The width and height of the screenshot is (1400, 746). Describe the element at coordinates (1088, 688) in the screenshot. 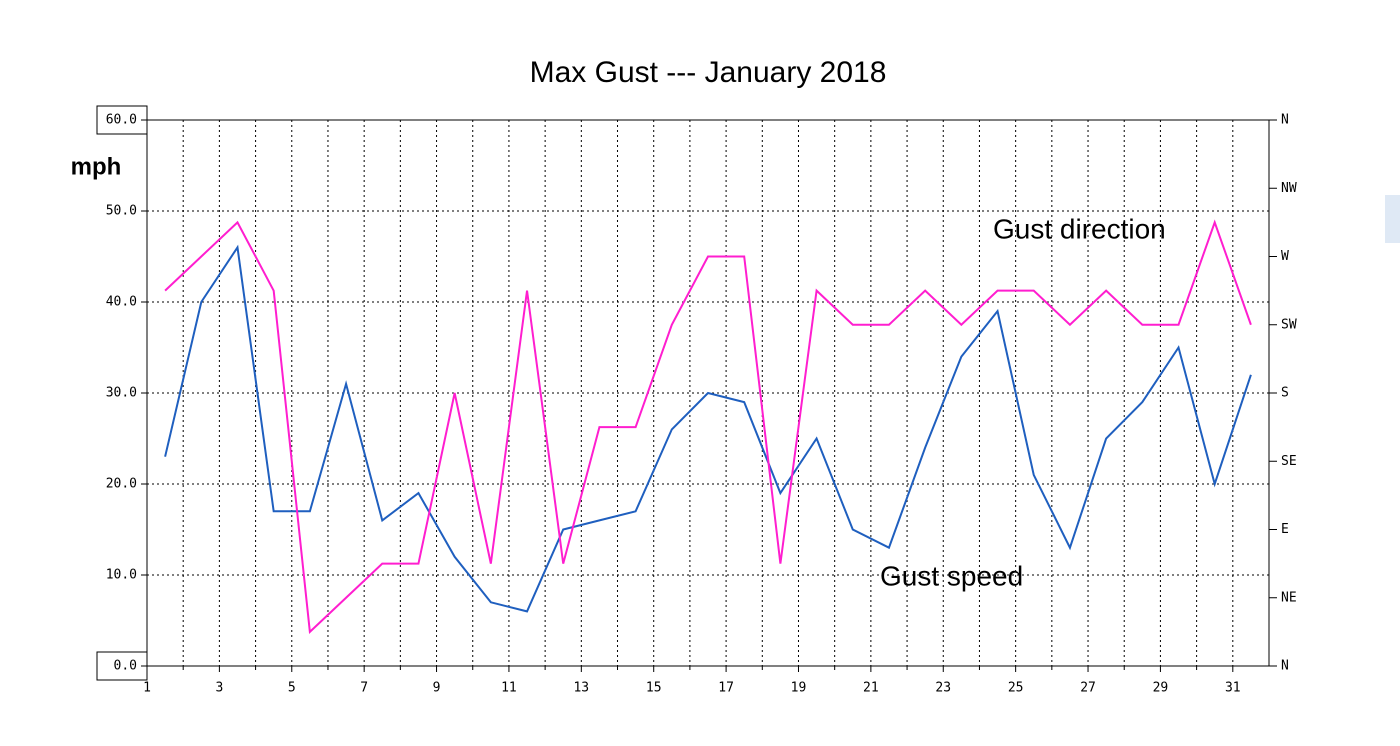

I see `x-tick-label: 27` at that location.